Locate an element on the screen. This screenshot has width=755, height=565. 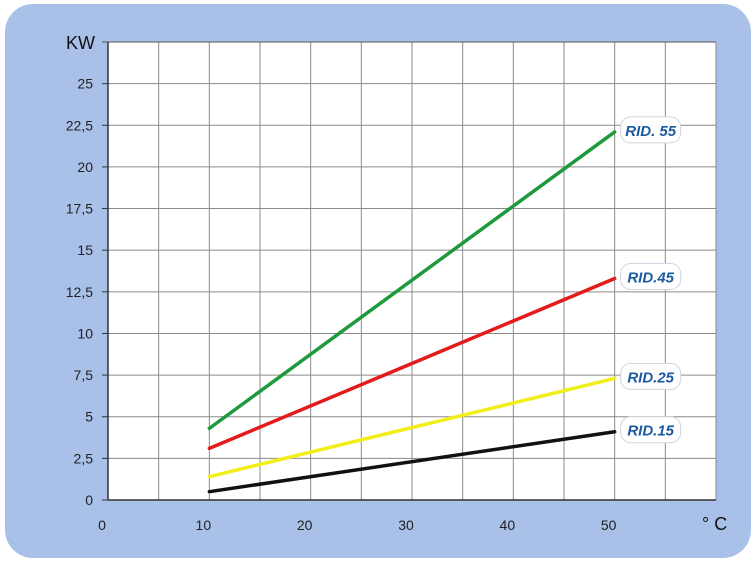
y-tick-label: 12,5 is located at coordinates (79, 292).